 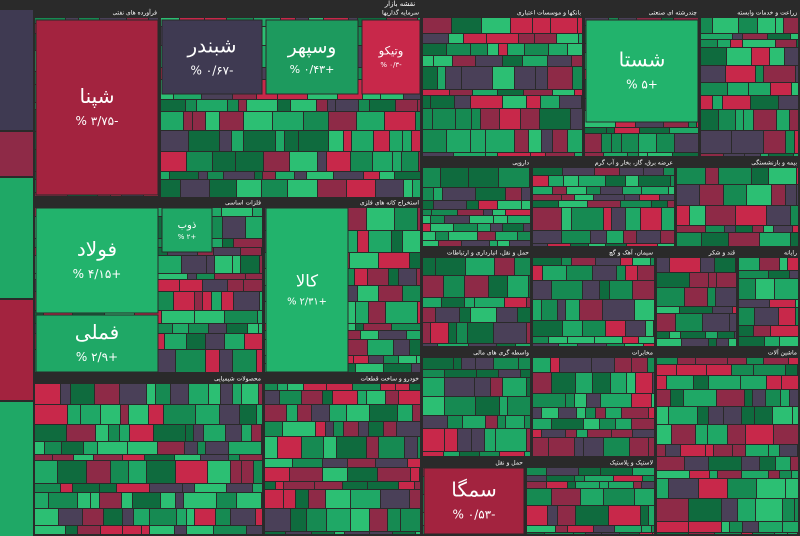 What do you see at coordinates (135, 12) in the screenshot?
I see `sector-title: فرآورده های نفتی` at bounding box center [135, 12].